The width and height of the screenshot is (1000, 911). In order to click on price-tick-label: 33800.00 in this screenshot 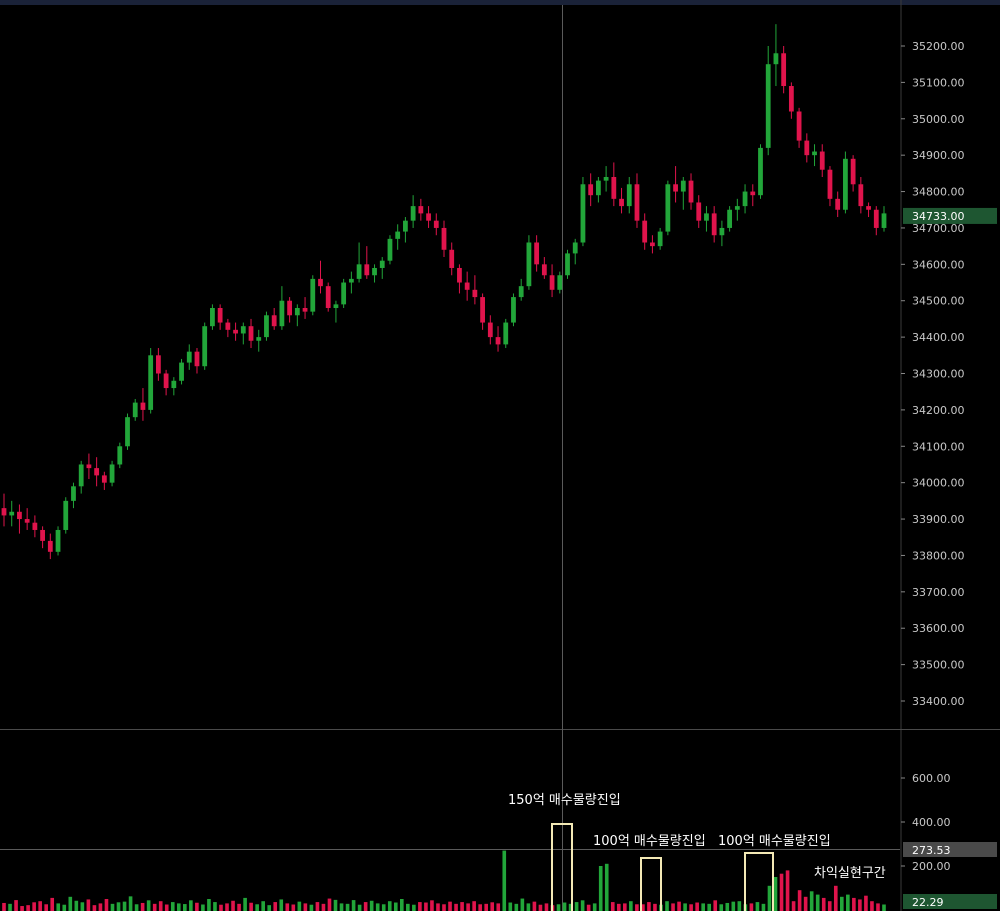, I will do `click(938, 555)`.